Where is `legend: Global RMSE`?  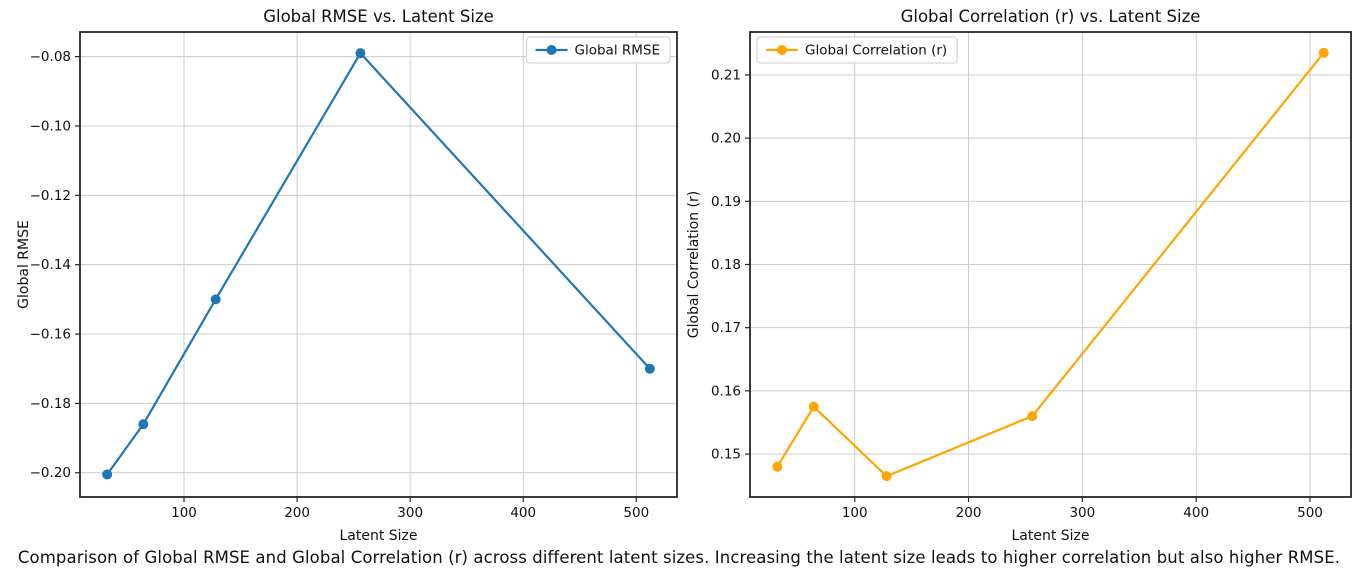 legend: Global RMSE is located at coordinates (598, 50).